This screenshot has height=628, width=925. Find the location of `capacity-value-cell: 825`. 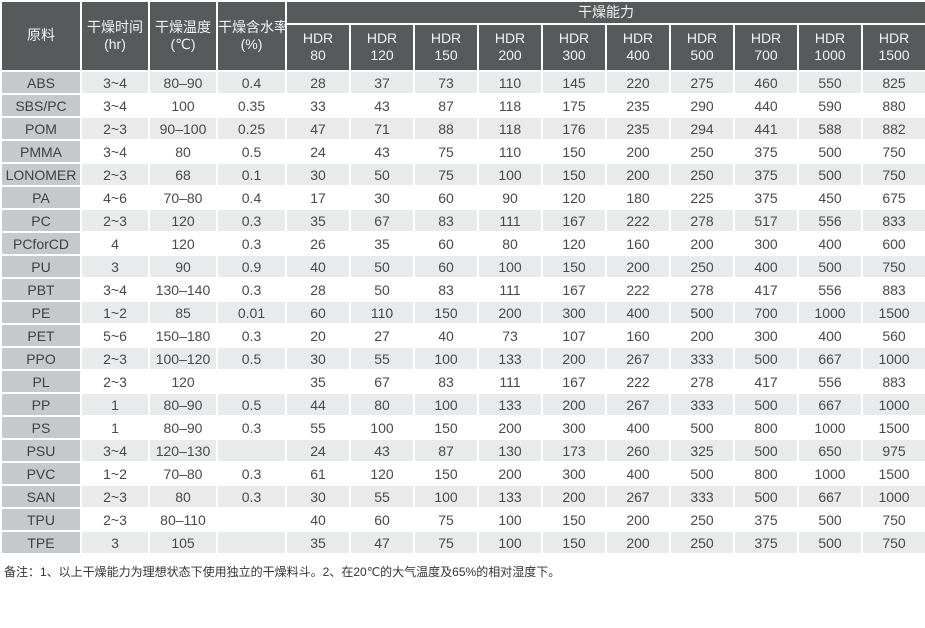

capacity-value-cell: 825 is located at coordinates (892, 82).